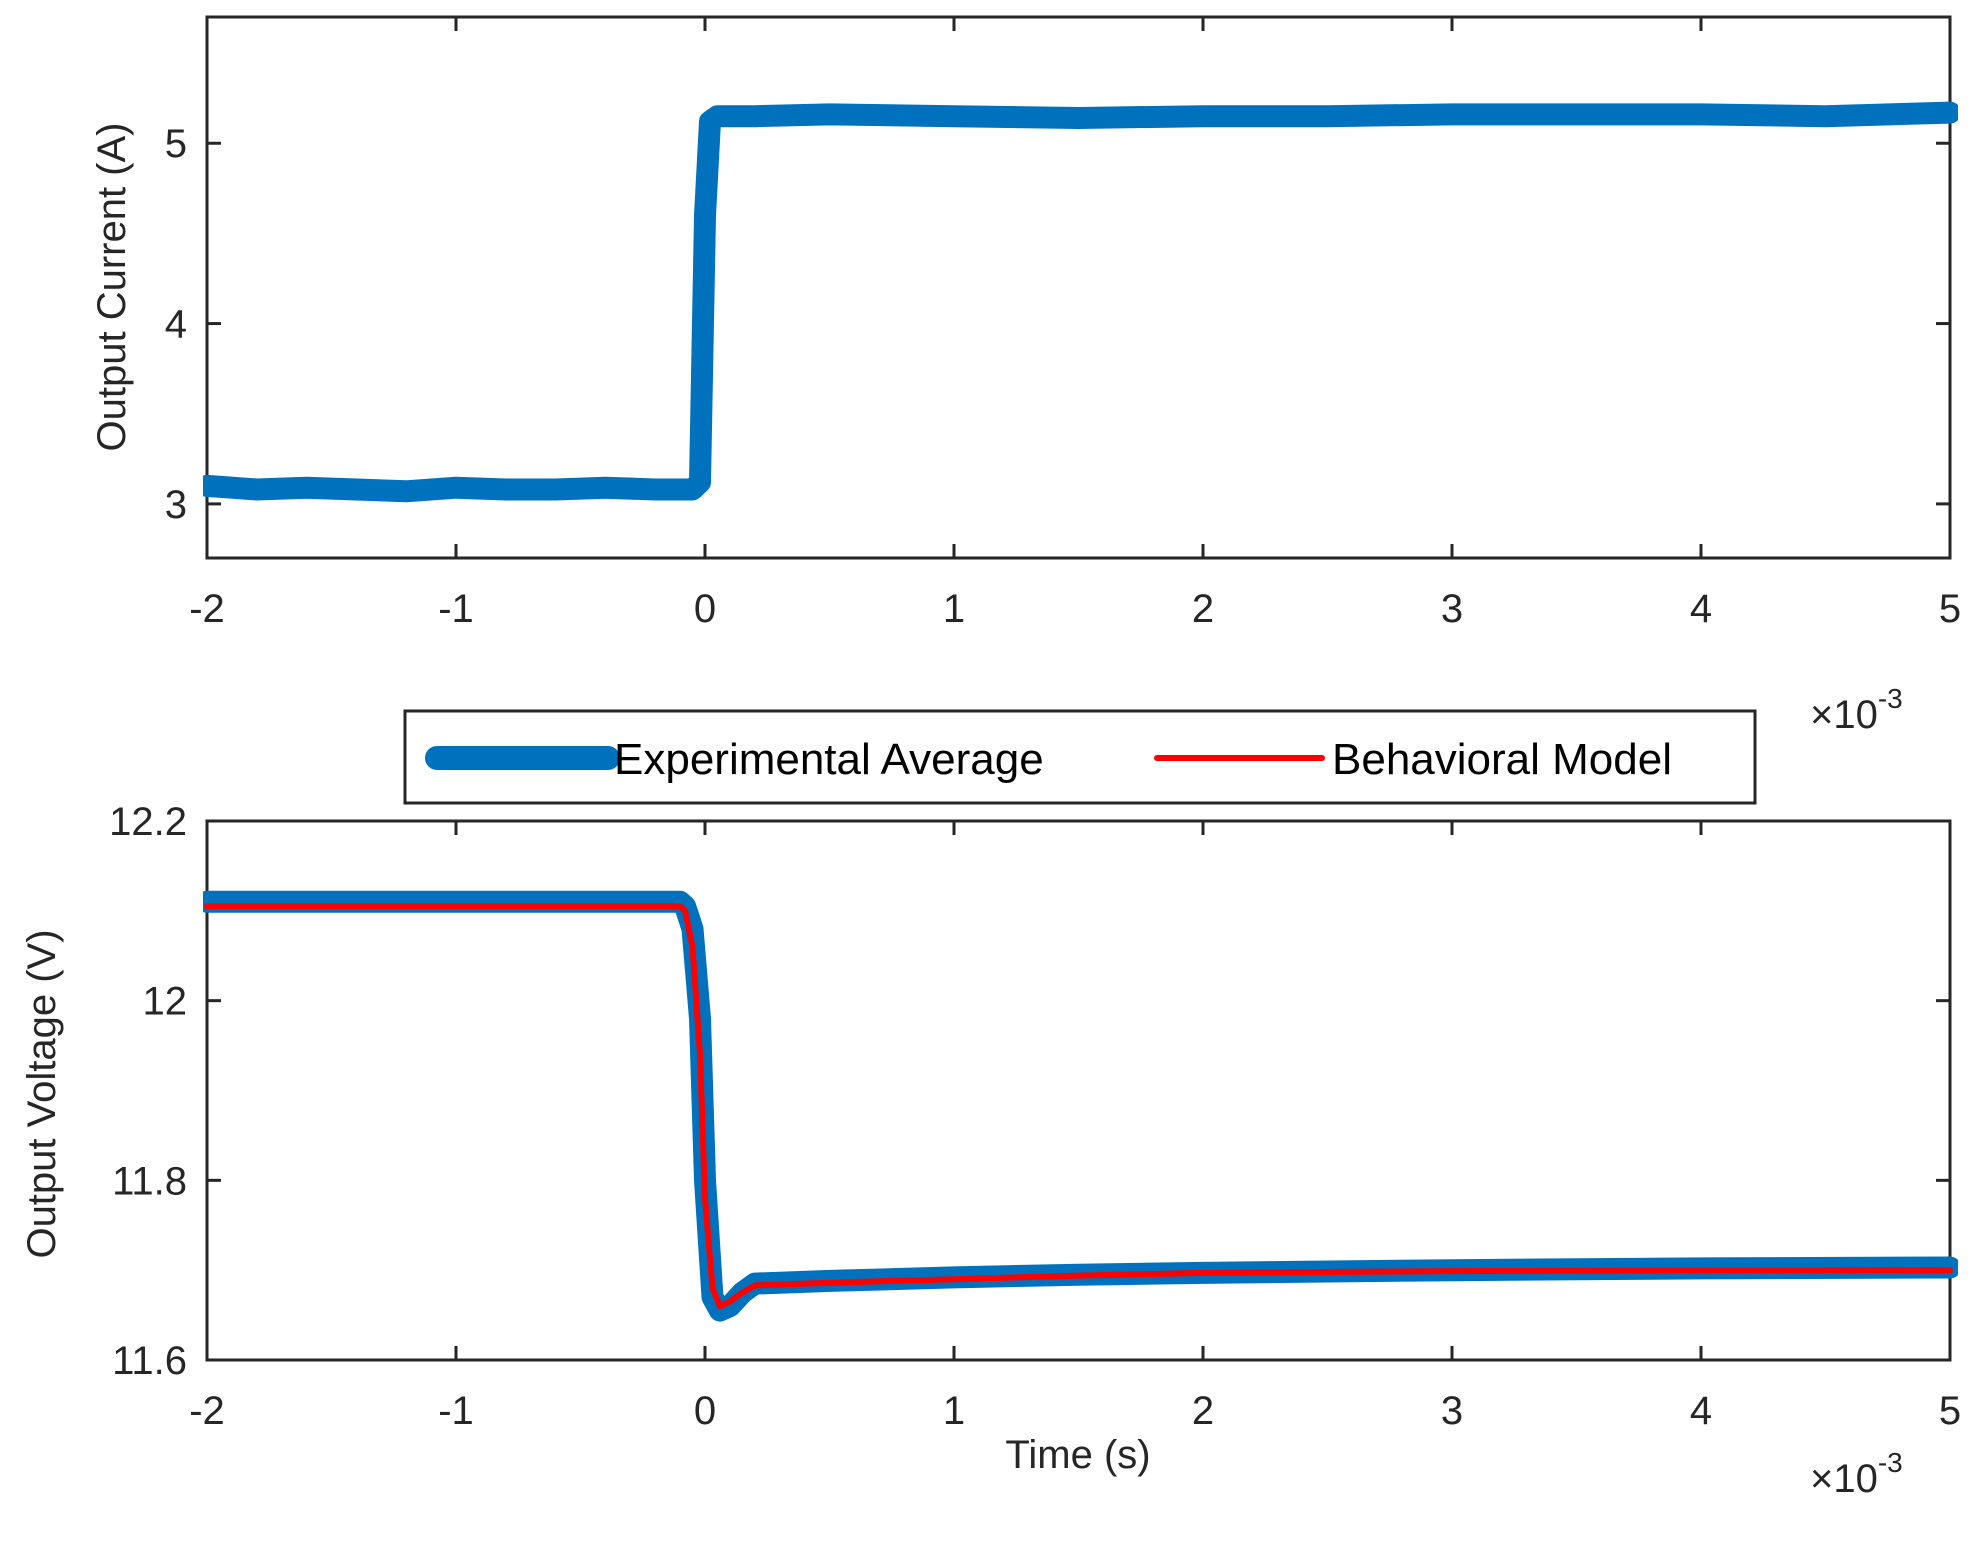 Image resolution: width=1973 pixels, height=1555 pixels. I want to click on current-y-tick-label: 4, so click(176, 325).